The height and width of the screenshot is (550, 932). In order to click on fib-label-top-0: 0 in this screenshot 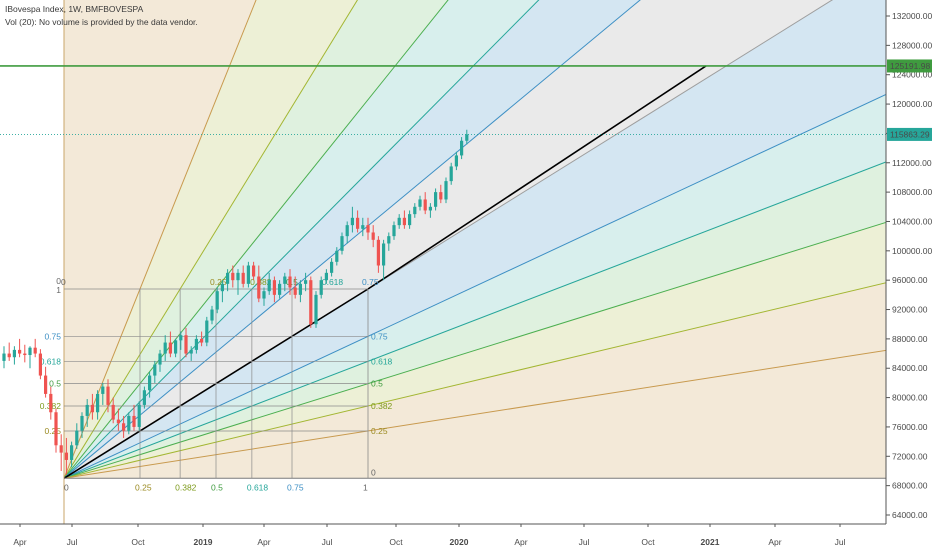, I will do `click(63, 282)`.